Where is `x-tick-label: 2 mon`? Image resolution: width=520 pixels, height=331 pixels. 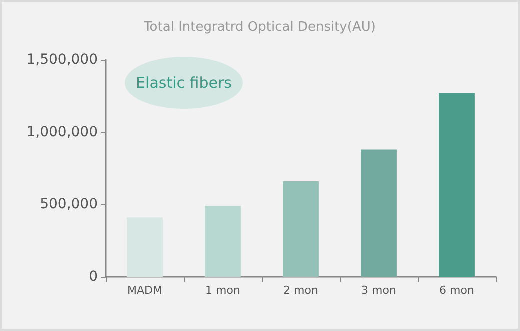 x-tick-label: 2 mon is located at coordinates (301, 290).